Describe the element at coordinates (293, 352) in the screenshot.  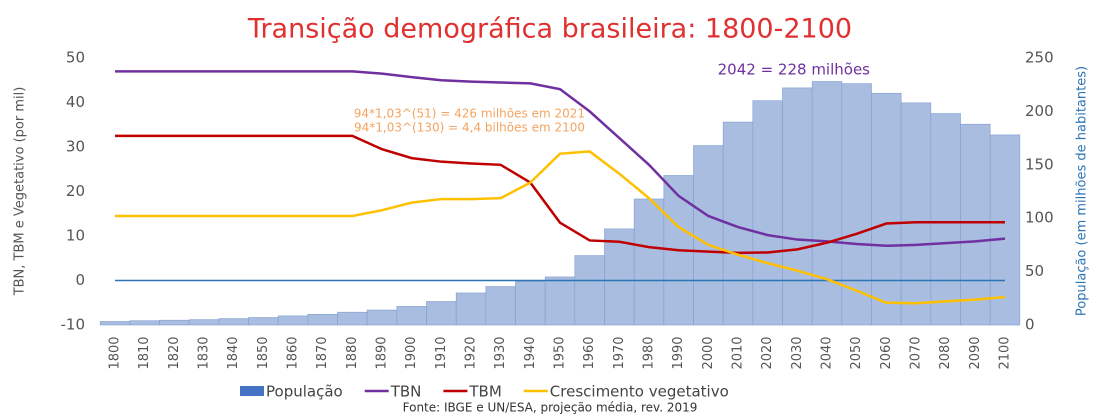
I see `x-tick-label: 1860` at that location.